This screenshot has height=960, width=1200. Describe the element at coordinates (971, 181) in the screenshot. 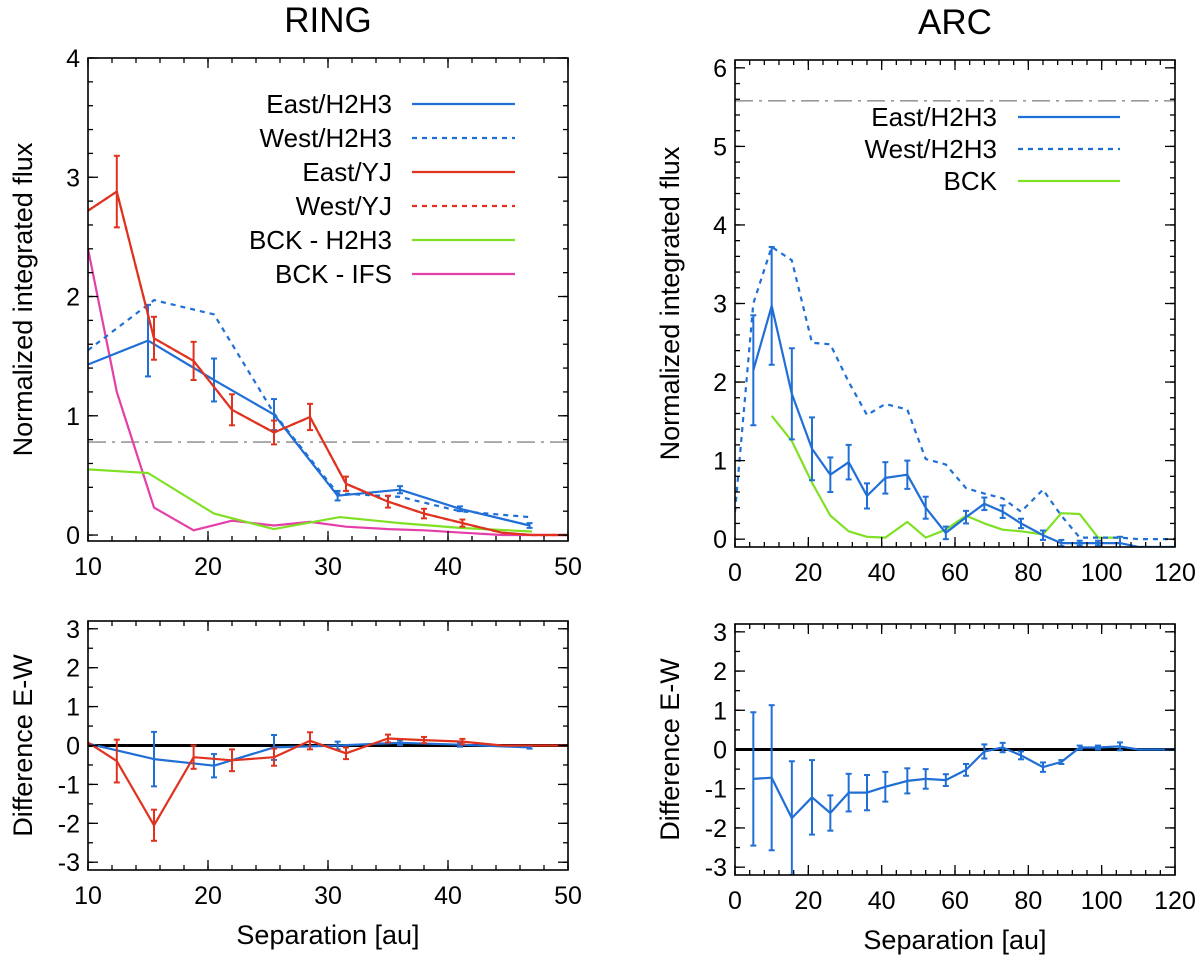

I see `legend-label: BCK` at that location.